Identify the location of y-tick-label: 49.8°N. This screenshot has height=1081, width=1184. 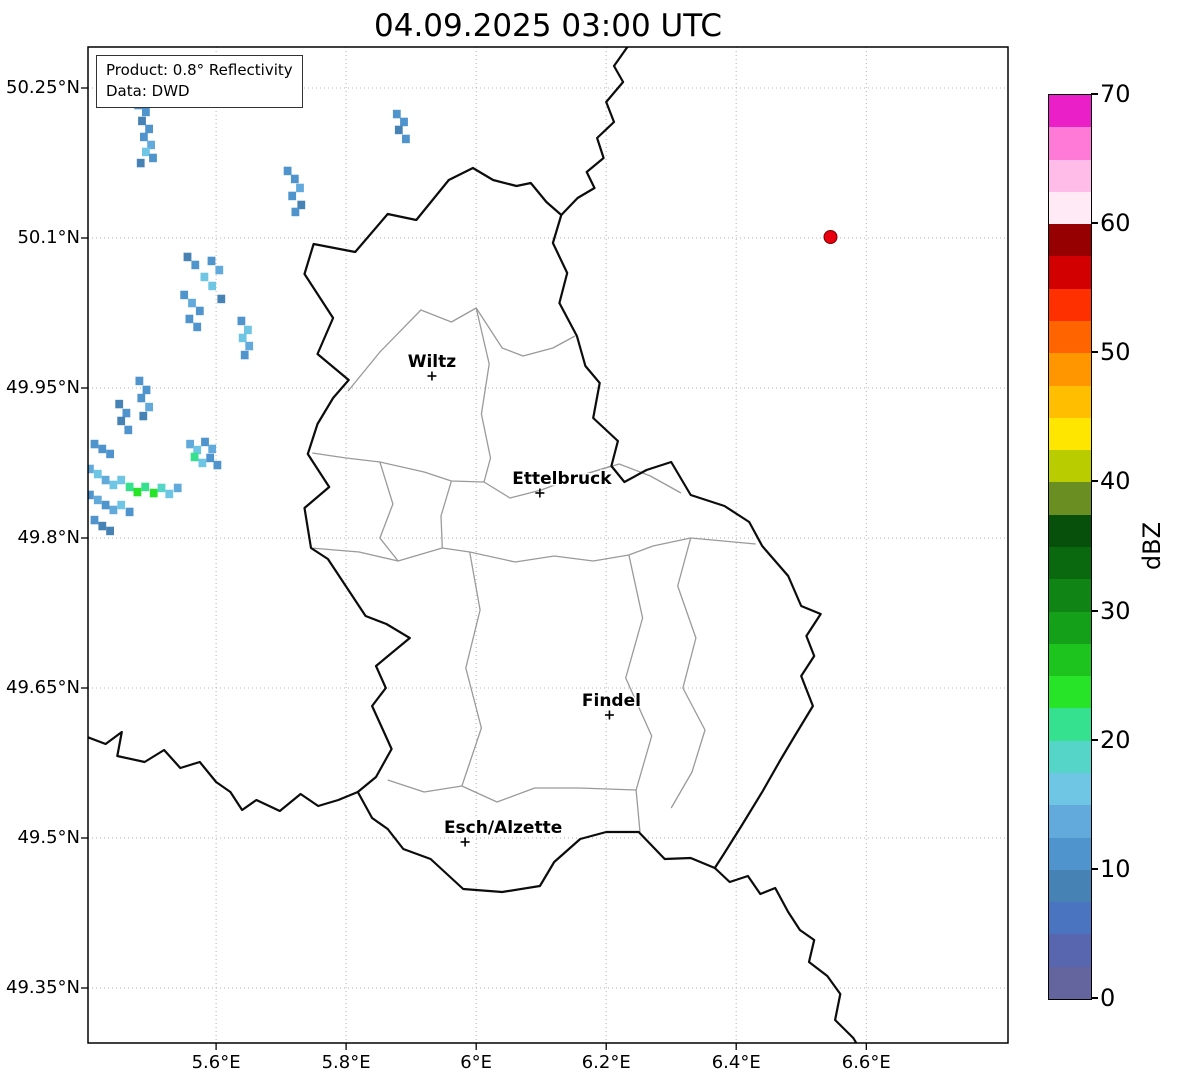
(48, 537).